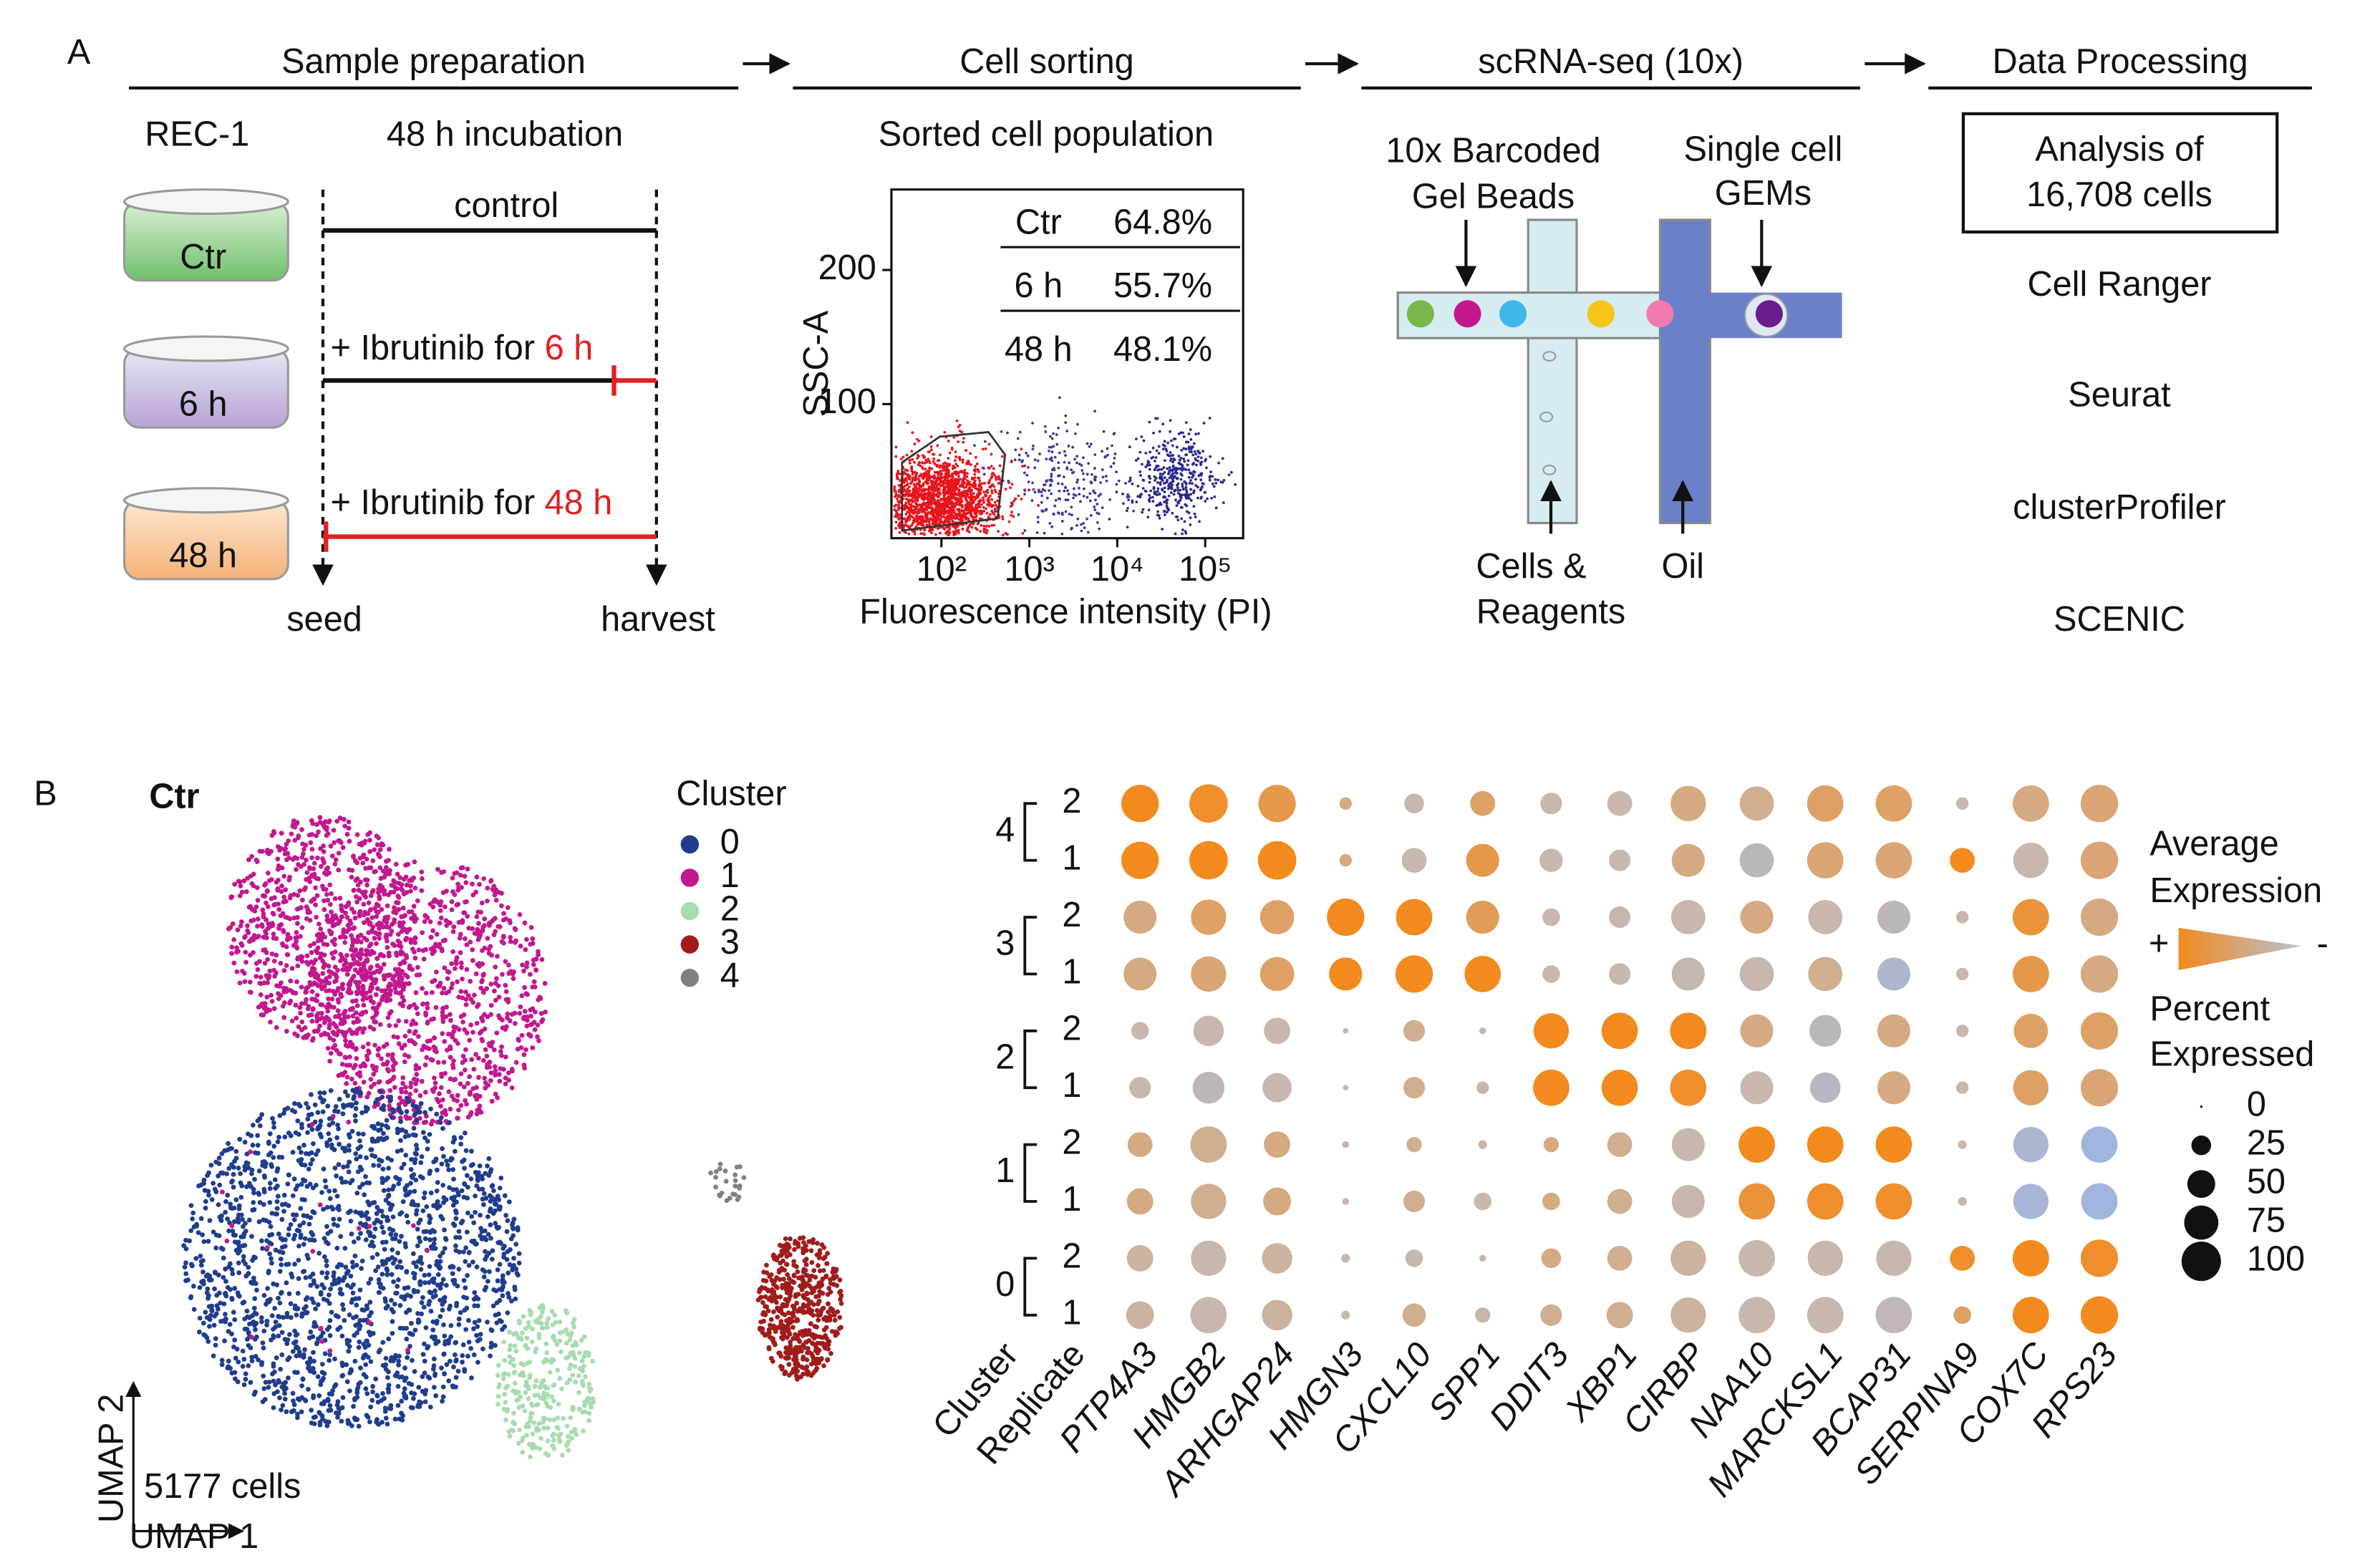  Describe the element at coordinates (203, 257) in the screenshot. I see `dish-label: Ctr` at that location.